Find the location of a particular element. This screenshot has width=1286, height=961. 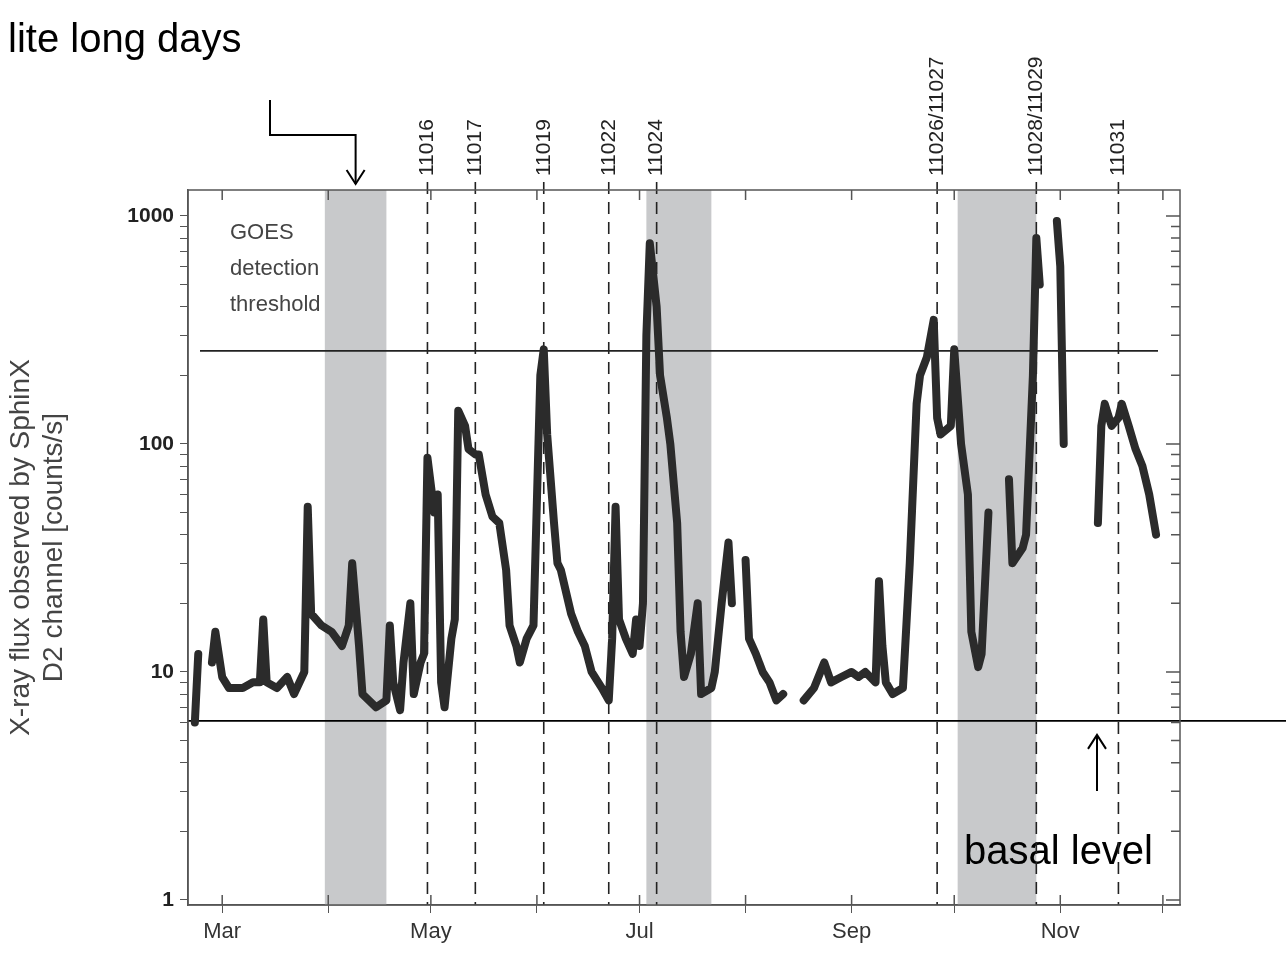

ref-line-label: 11017 is located at coordinates (474, 147).